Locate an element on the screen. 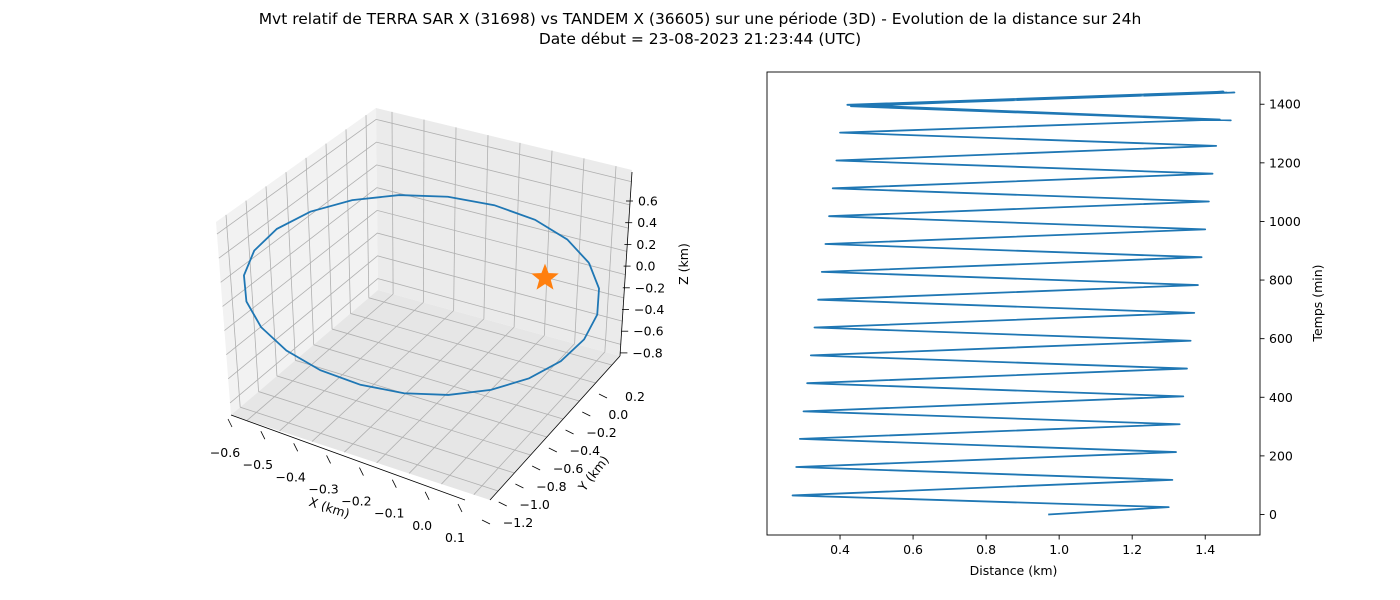 This screenshot has height=600, width=1400. y-tick-label: −0.8 is located at coordinates (551, 486).